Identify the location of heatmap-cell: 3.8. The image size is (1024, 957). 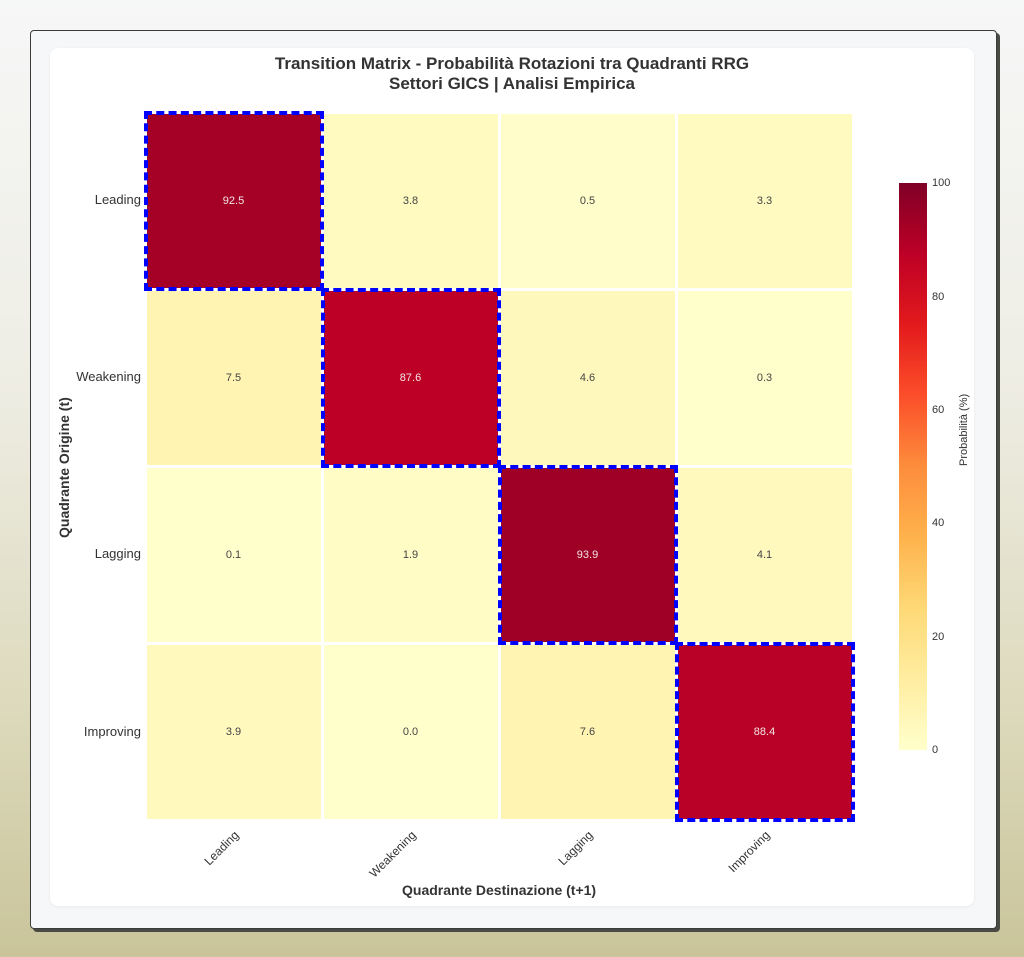
(410, 200).